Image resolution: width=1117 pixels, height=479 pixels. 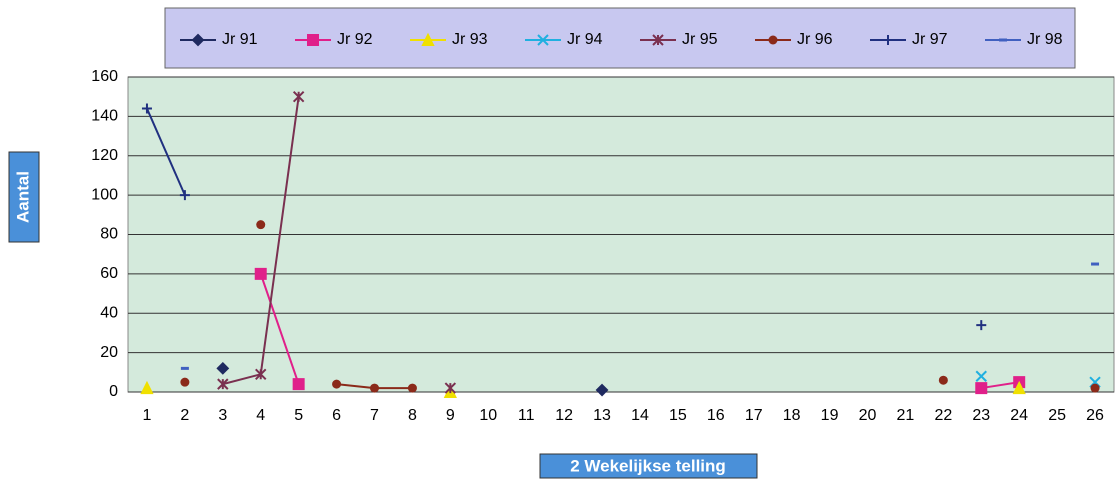 I want to click on x-tick-label: 22, so click(x=943, y=415).